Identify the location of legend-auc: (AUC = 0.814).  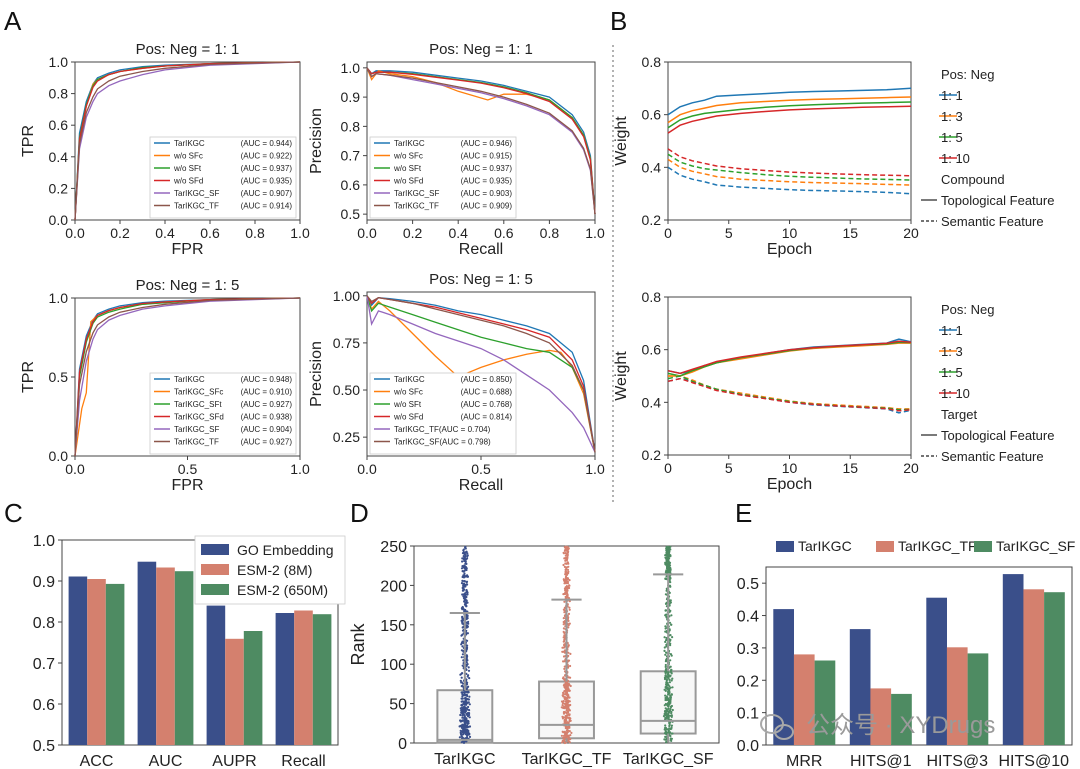
(487, 417).